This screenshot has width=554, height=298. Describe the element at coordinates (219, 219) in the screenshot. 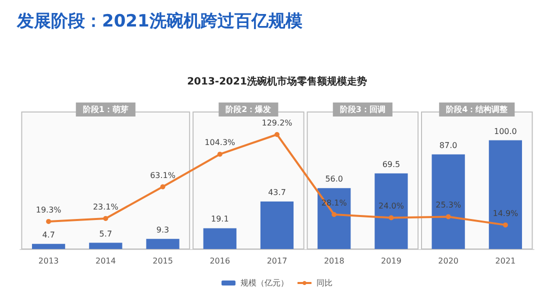

I see `data-label: 19.1` at that location.